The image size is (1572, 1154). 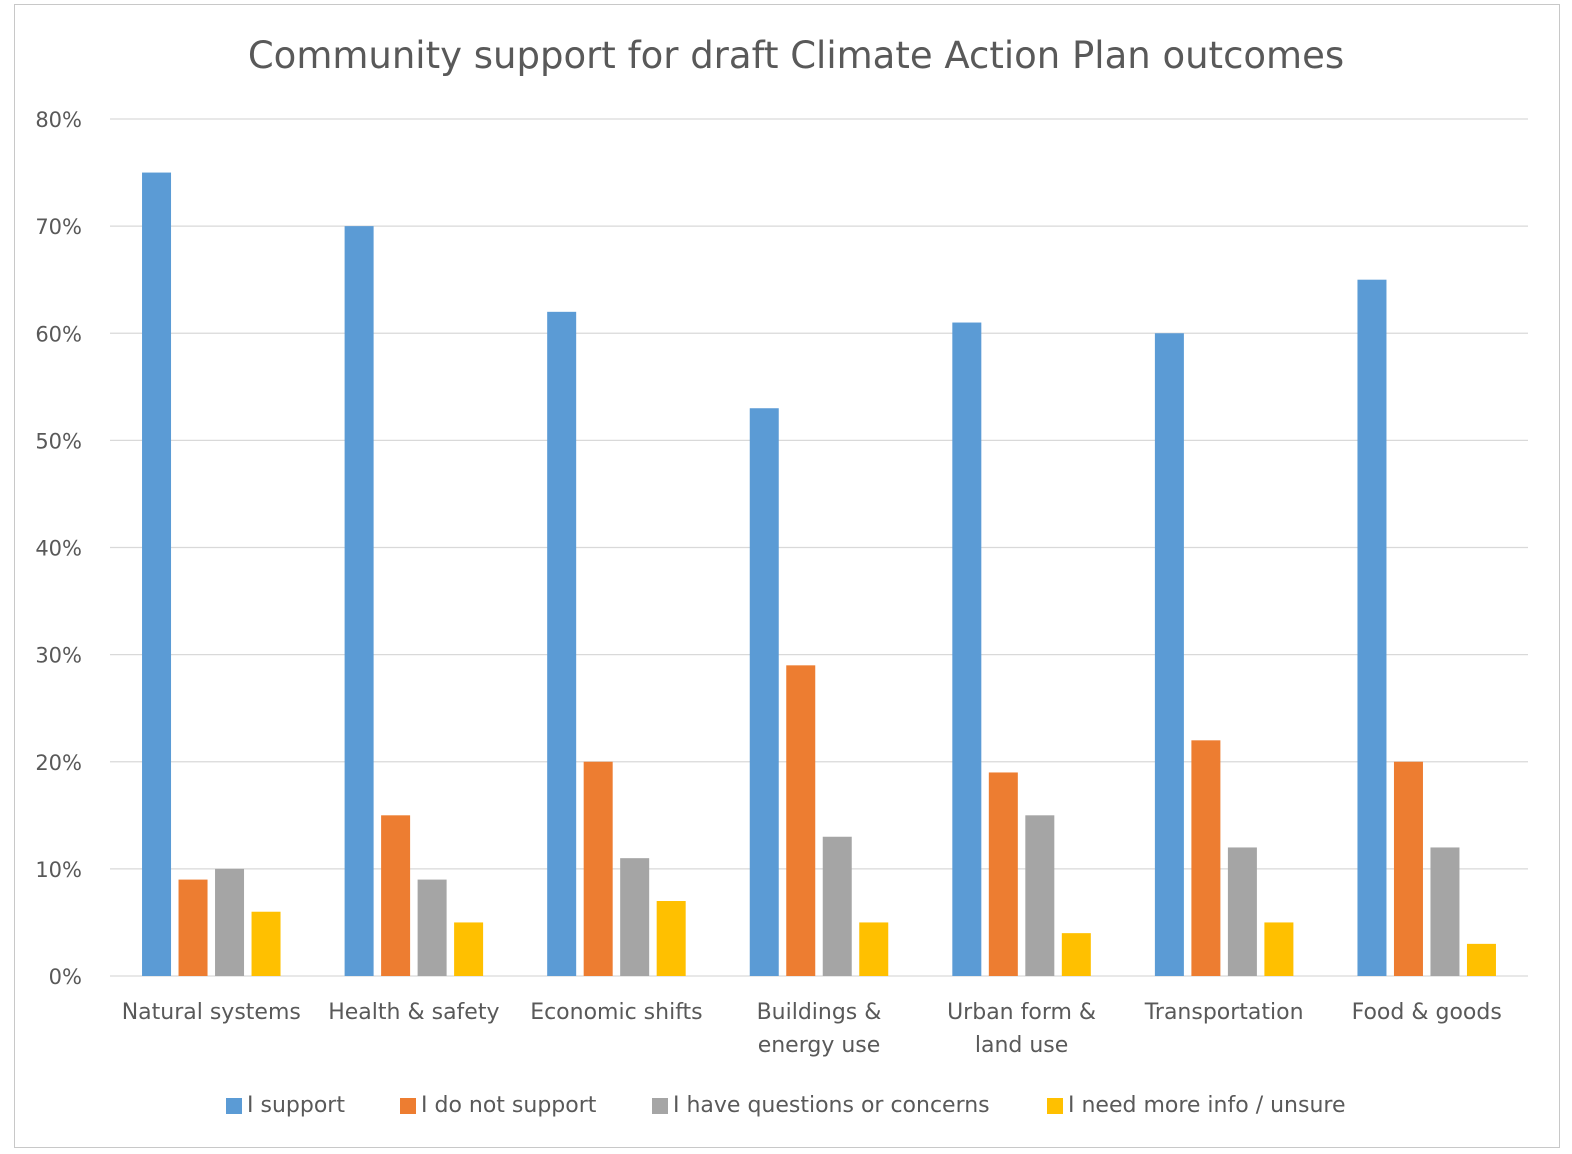 What do you see at coordinates (509, 1105) in the screenshot?
I see `legend-label: I do not support` at bounding box center [509, 1105].